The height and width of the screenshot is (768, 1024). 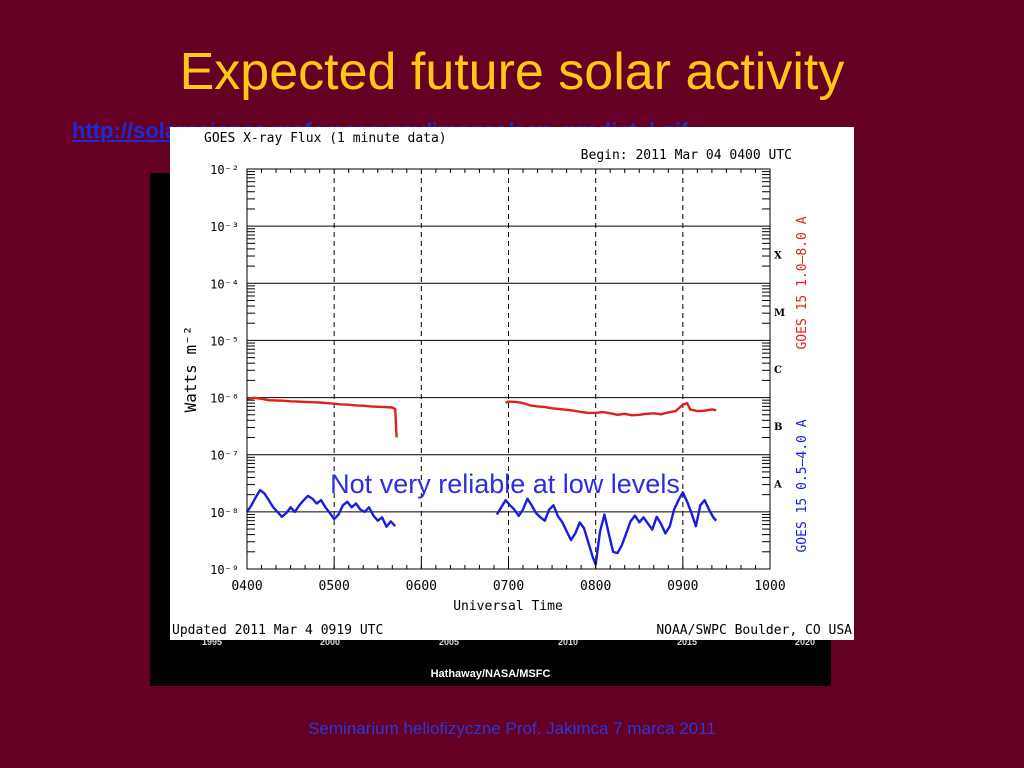 What do you see at coordinates (224, 570) in the screenshot?
I see `y-tick-label: 10⁻⁹` at bounding box center [224, 570].